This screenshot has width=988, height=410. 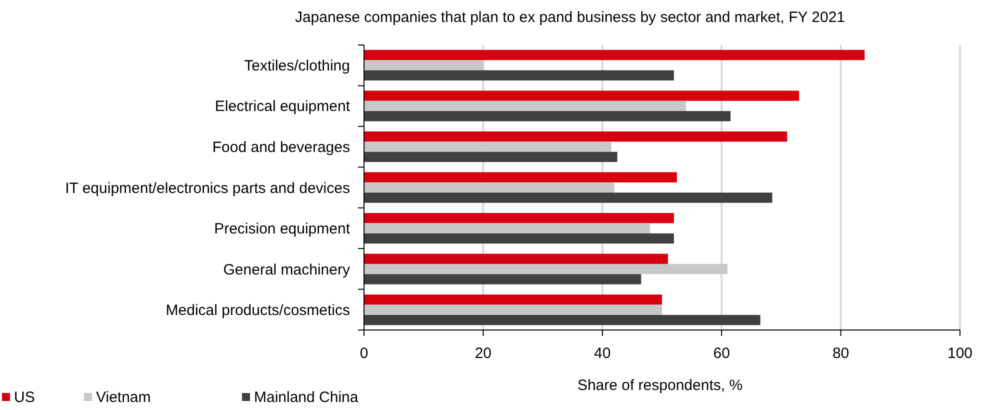 What do you see at coordinates (602, 353) in the screenshot?
I see `x-tick-label: 40` at bounding box center [602, 353].